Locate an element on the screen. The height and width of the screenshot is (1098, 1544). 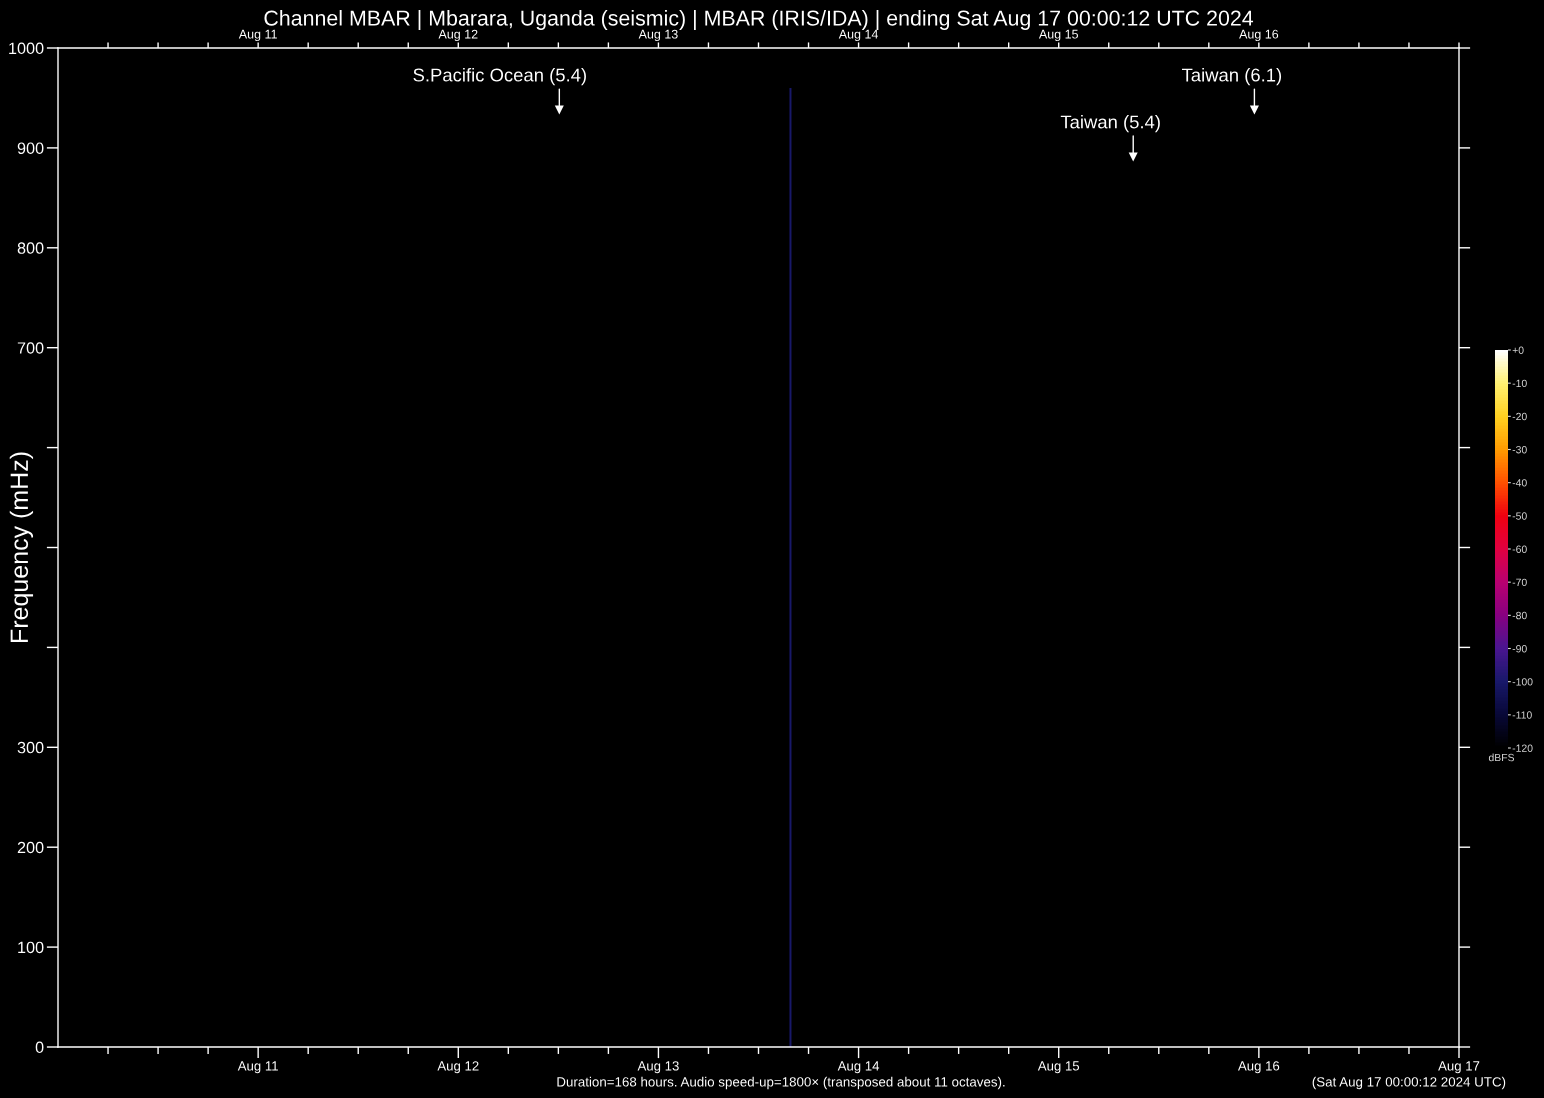
x2-tick-label: Aug 15 is located at coordinates (1058, 35).